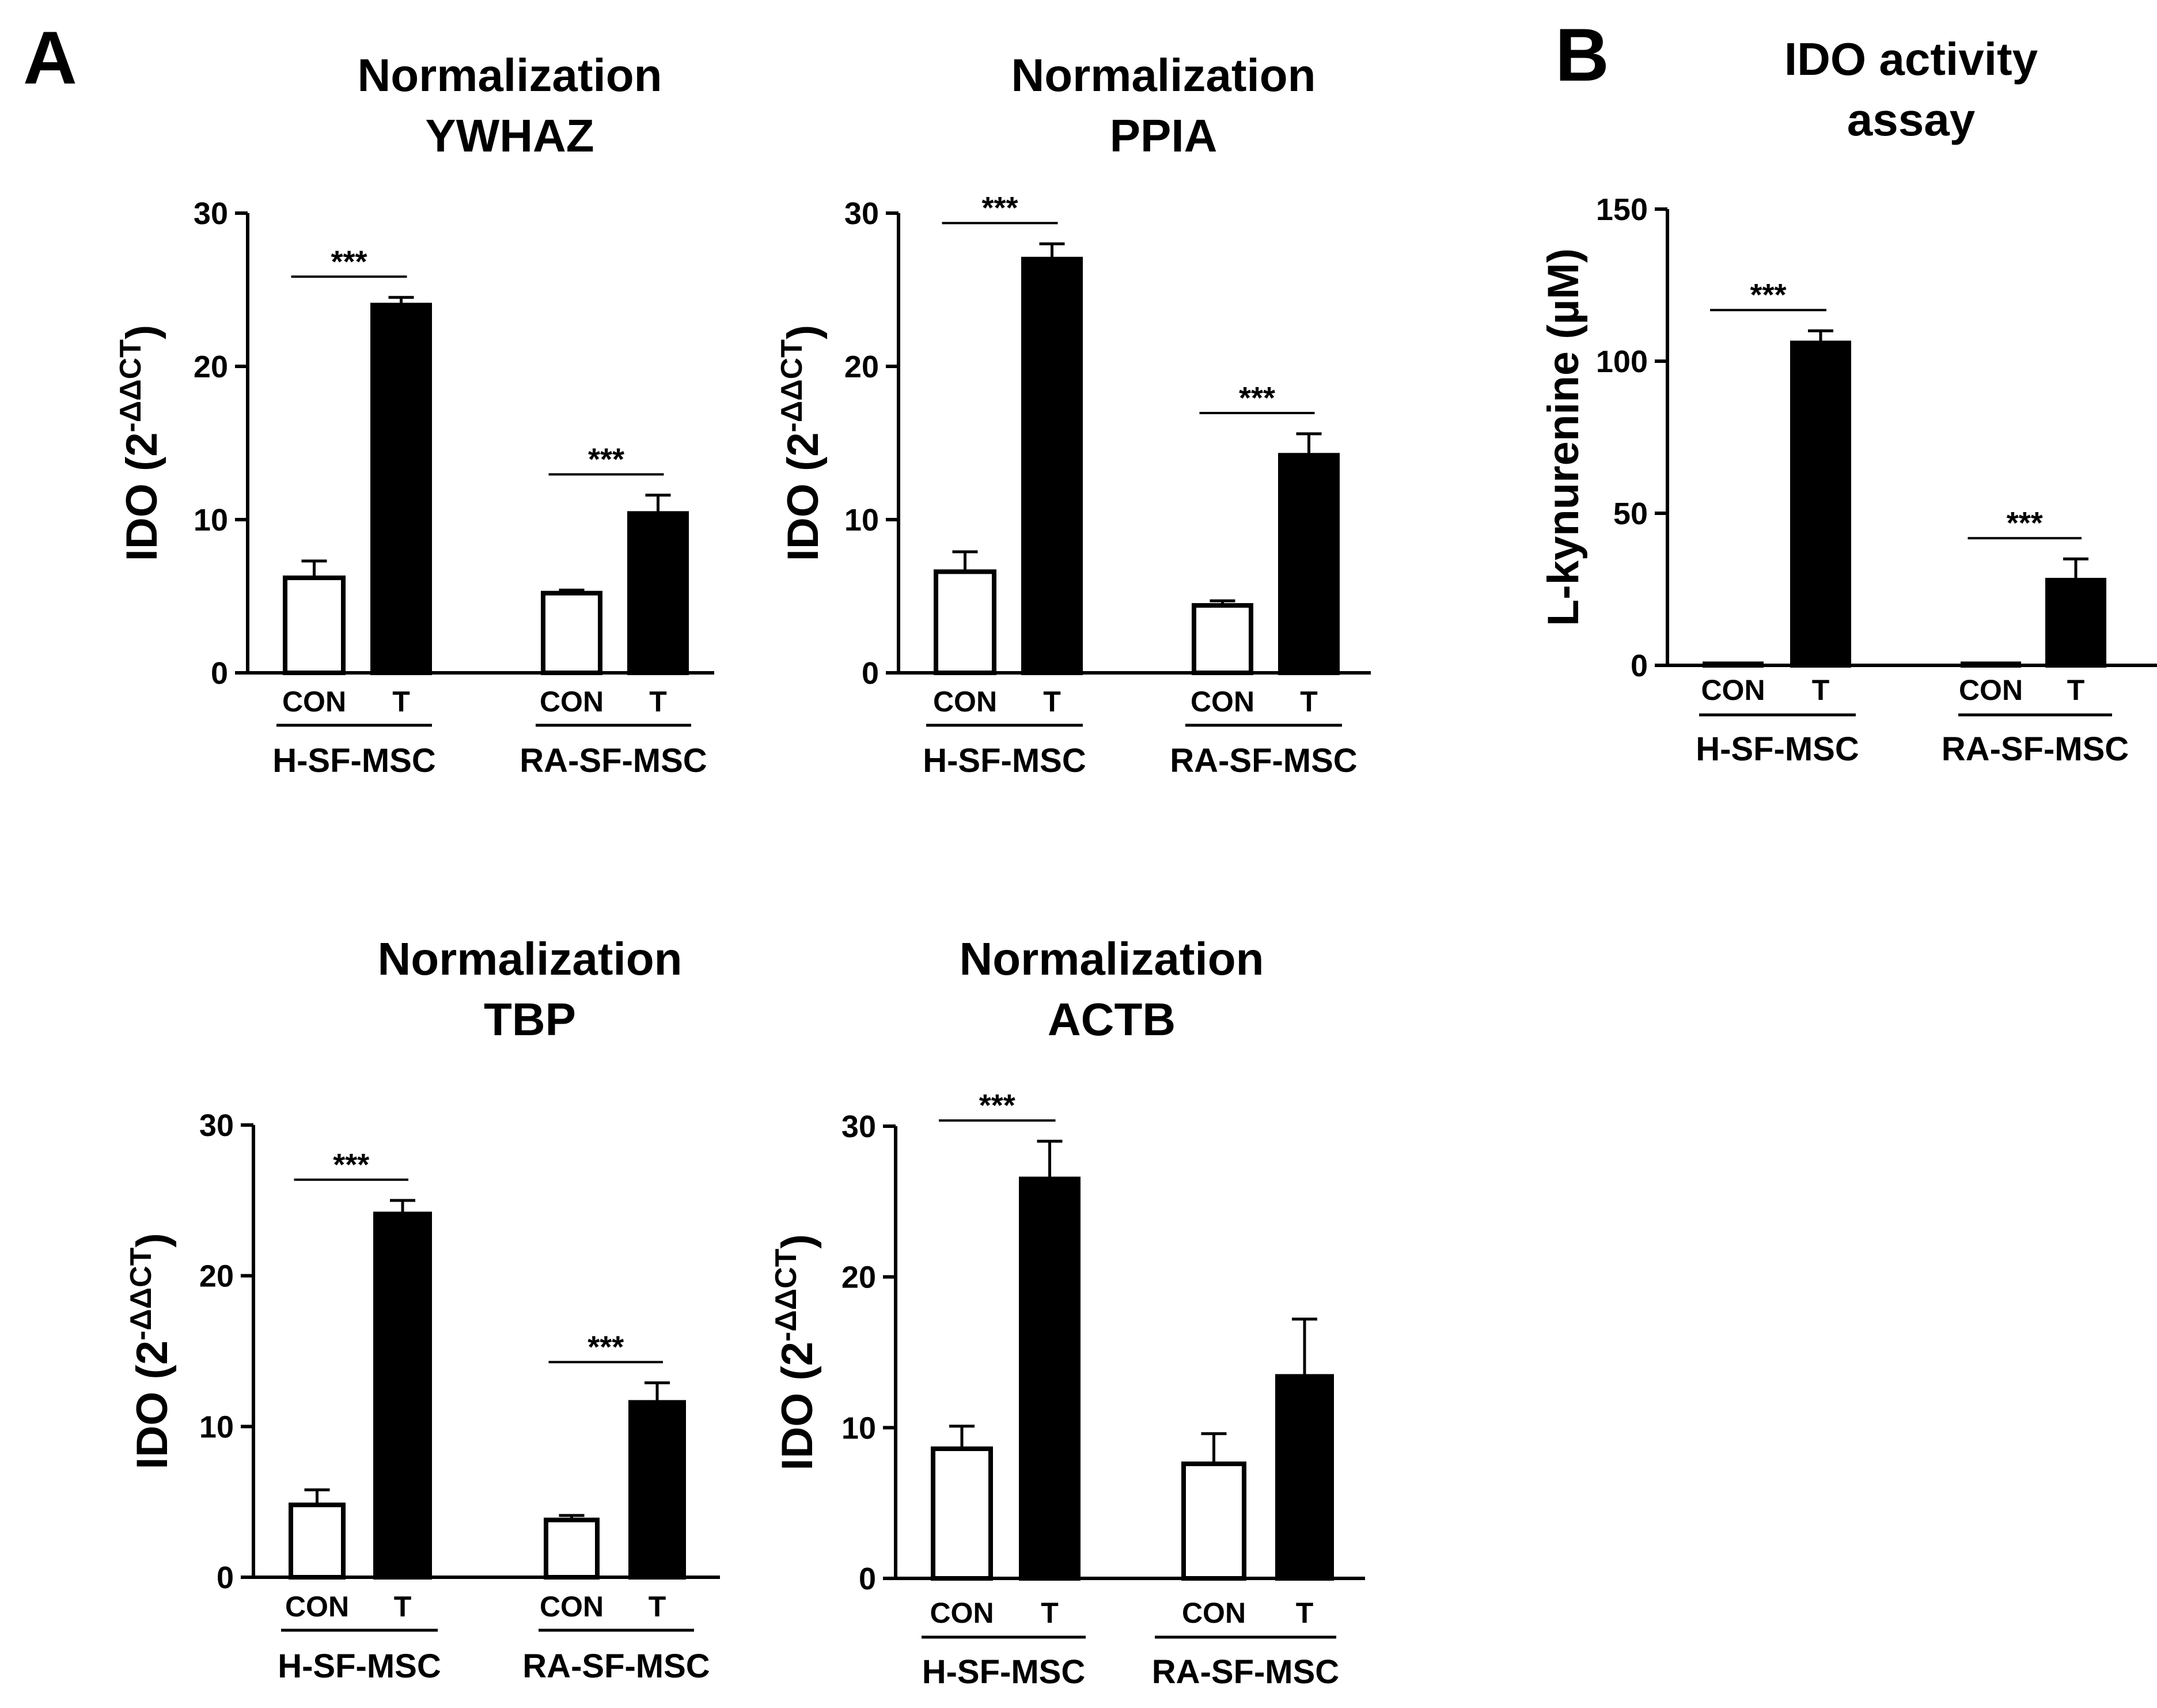  I want to click on y-tick-label: 50, so click(1630, 514).